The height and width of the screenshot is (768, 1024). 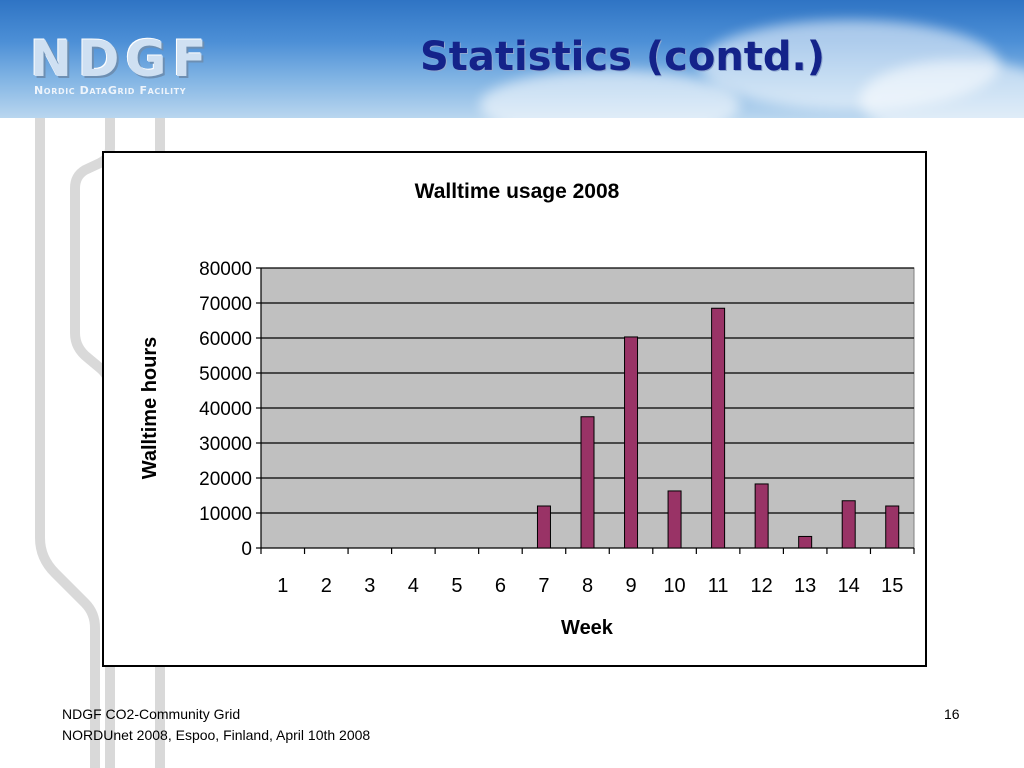 What do you see at coordinates (225, 479) in the screenshot?
I see `y-tick-label: 20000` at bounding box center [225, 479].